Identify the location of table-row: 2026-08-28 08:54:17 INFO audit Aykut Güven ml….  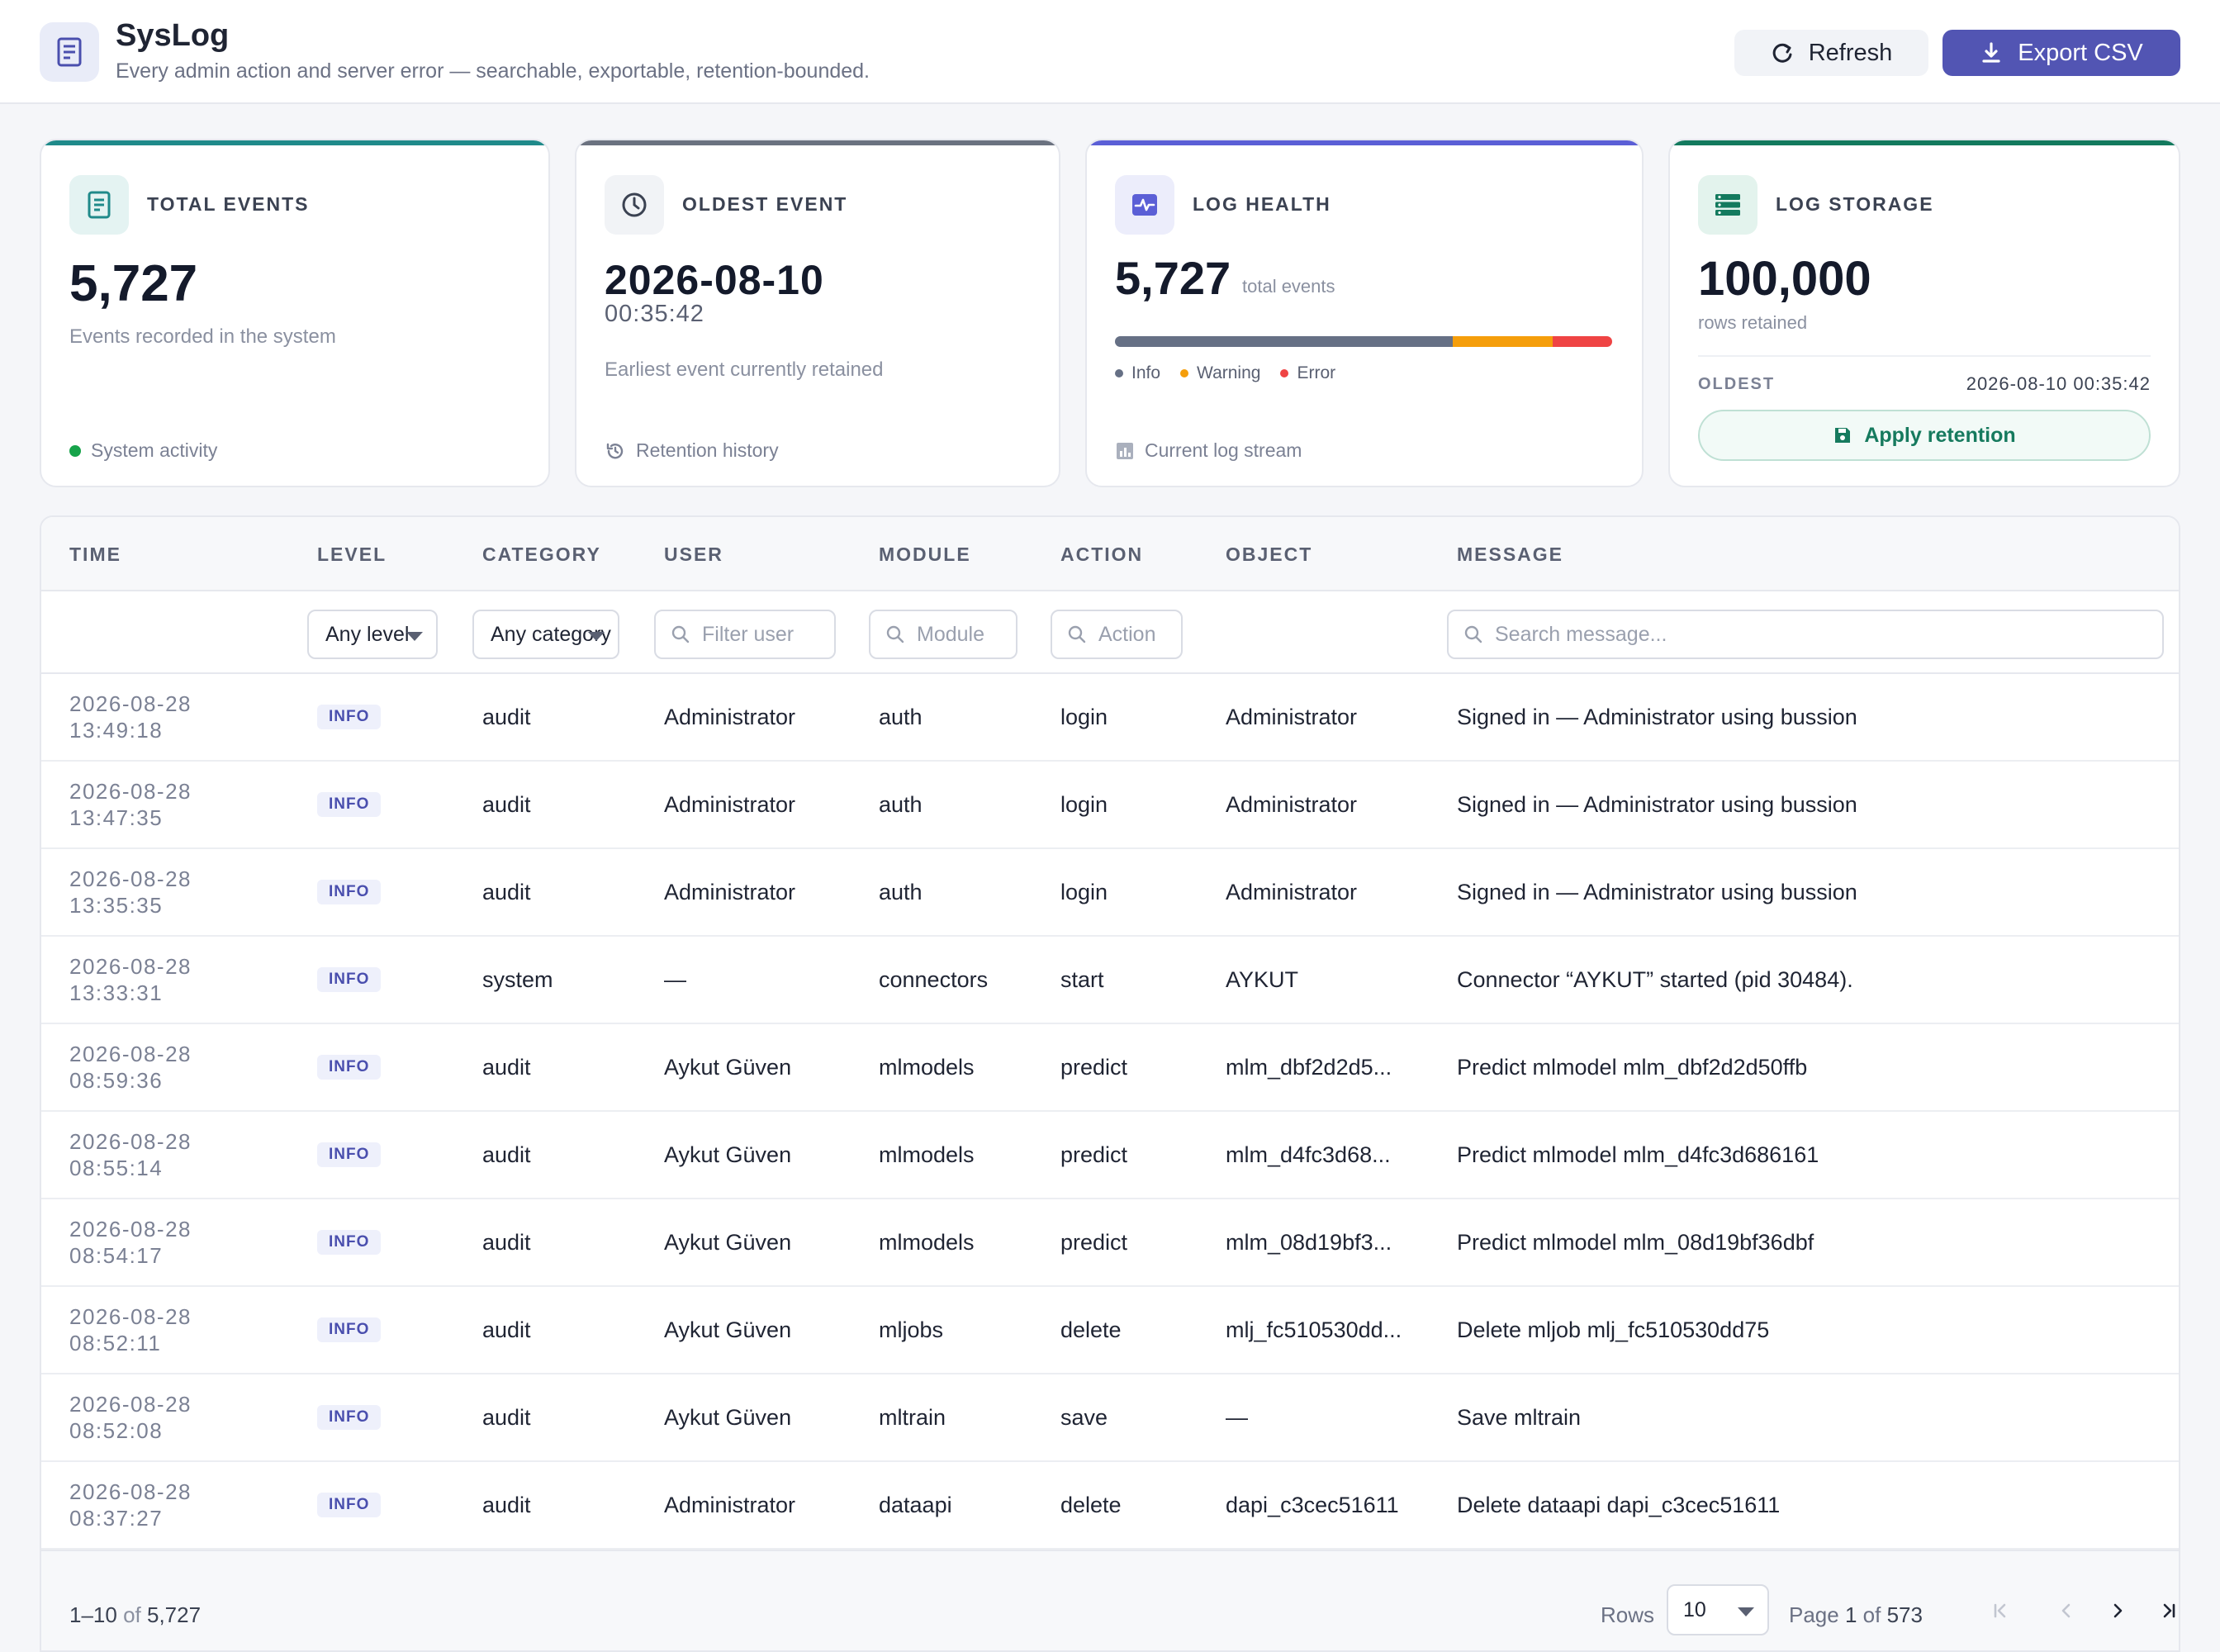
(1110, 1243).